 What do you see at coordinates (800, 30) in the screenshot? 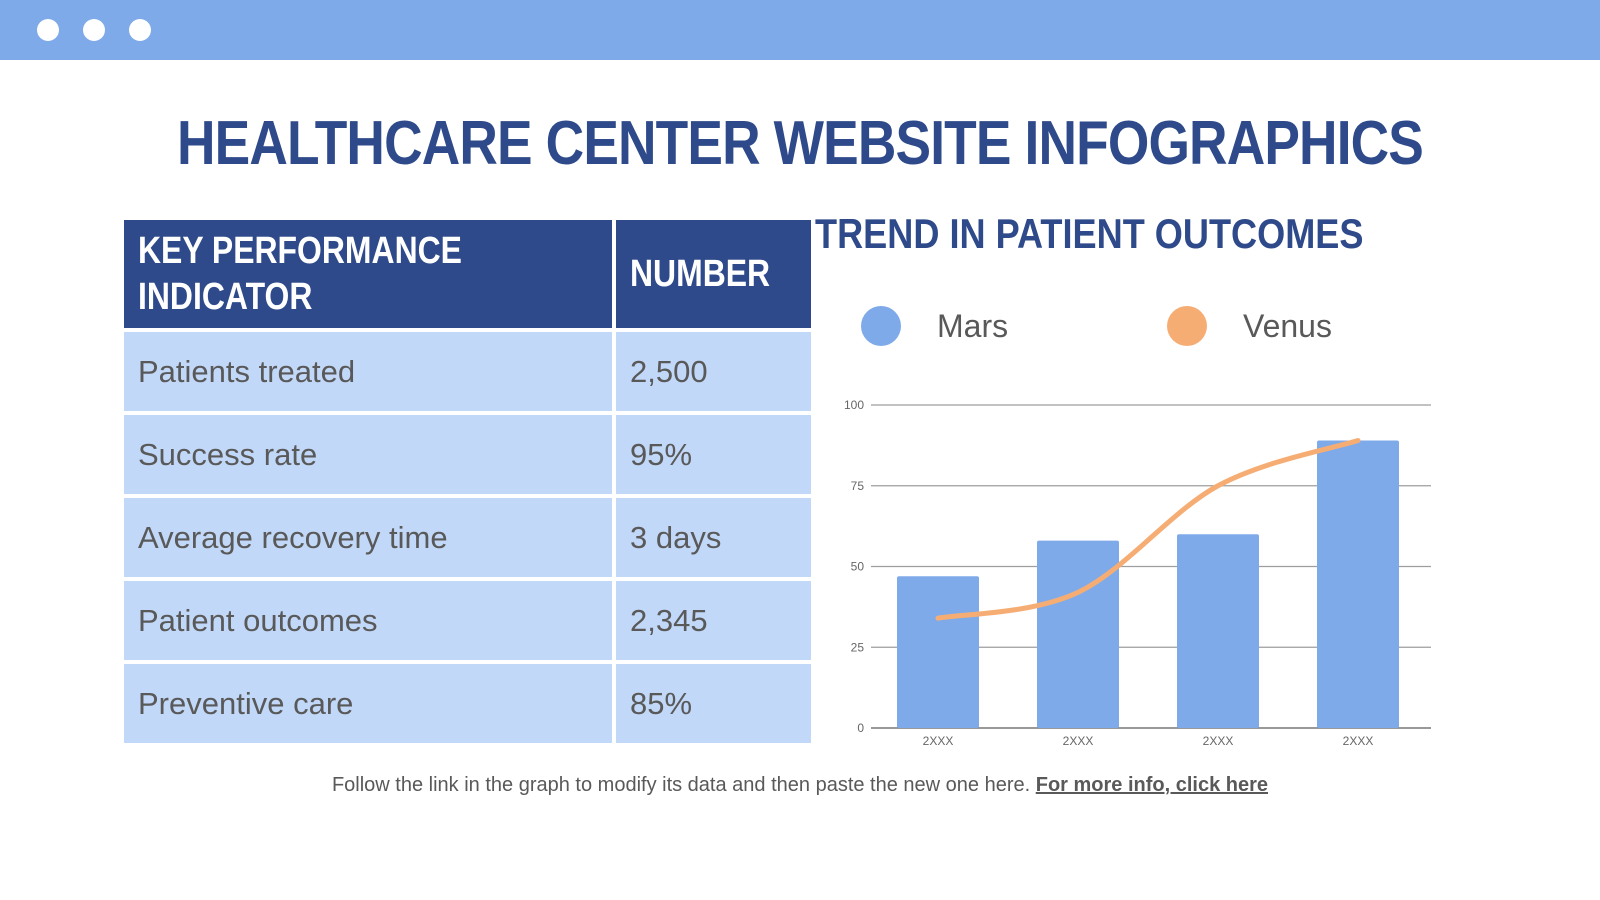
I see `window-topbar` at bounding box center [800, 30].